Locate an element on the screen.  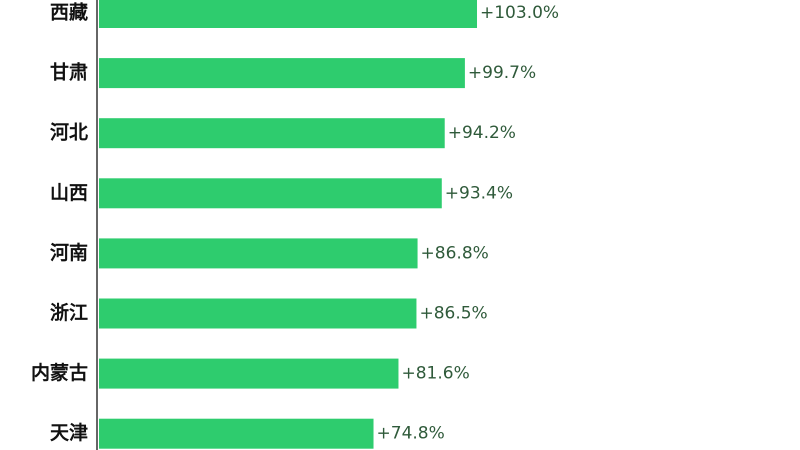
value-label: +86.8% is located at coordinates (455, 253).